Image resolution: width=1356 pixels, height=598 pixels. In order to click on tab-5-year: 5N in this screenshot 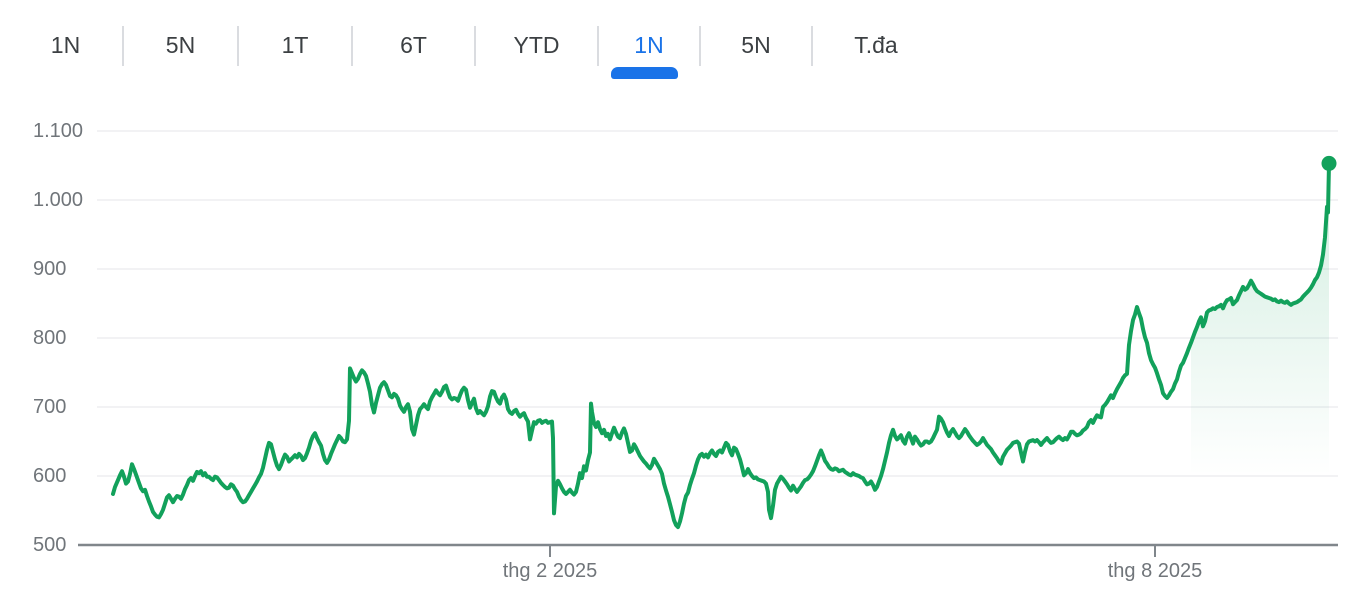, I will do `click(756, 45)`.